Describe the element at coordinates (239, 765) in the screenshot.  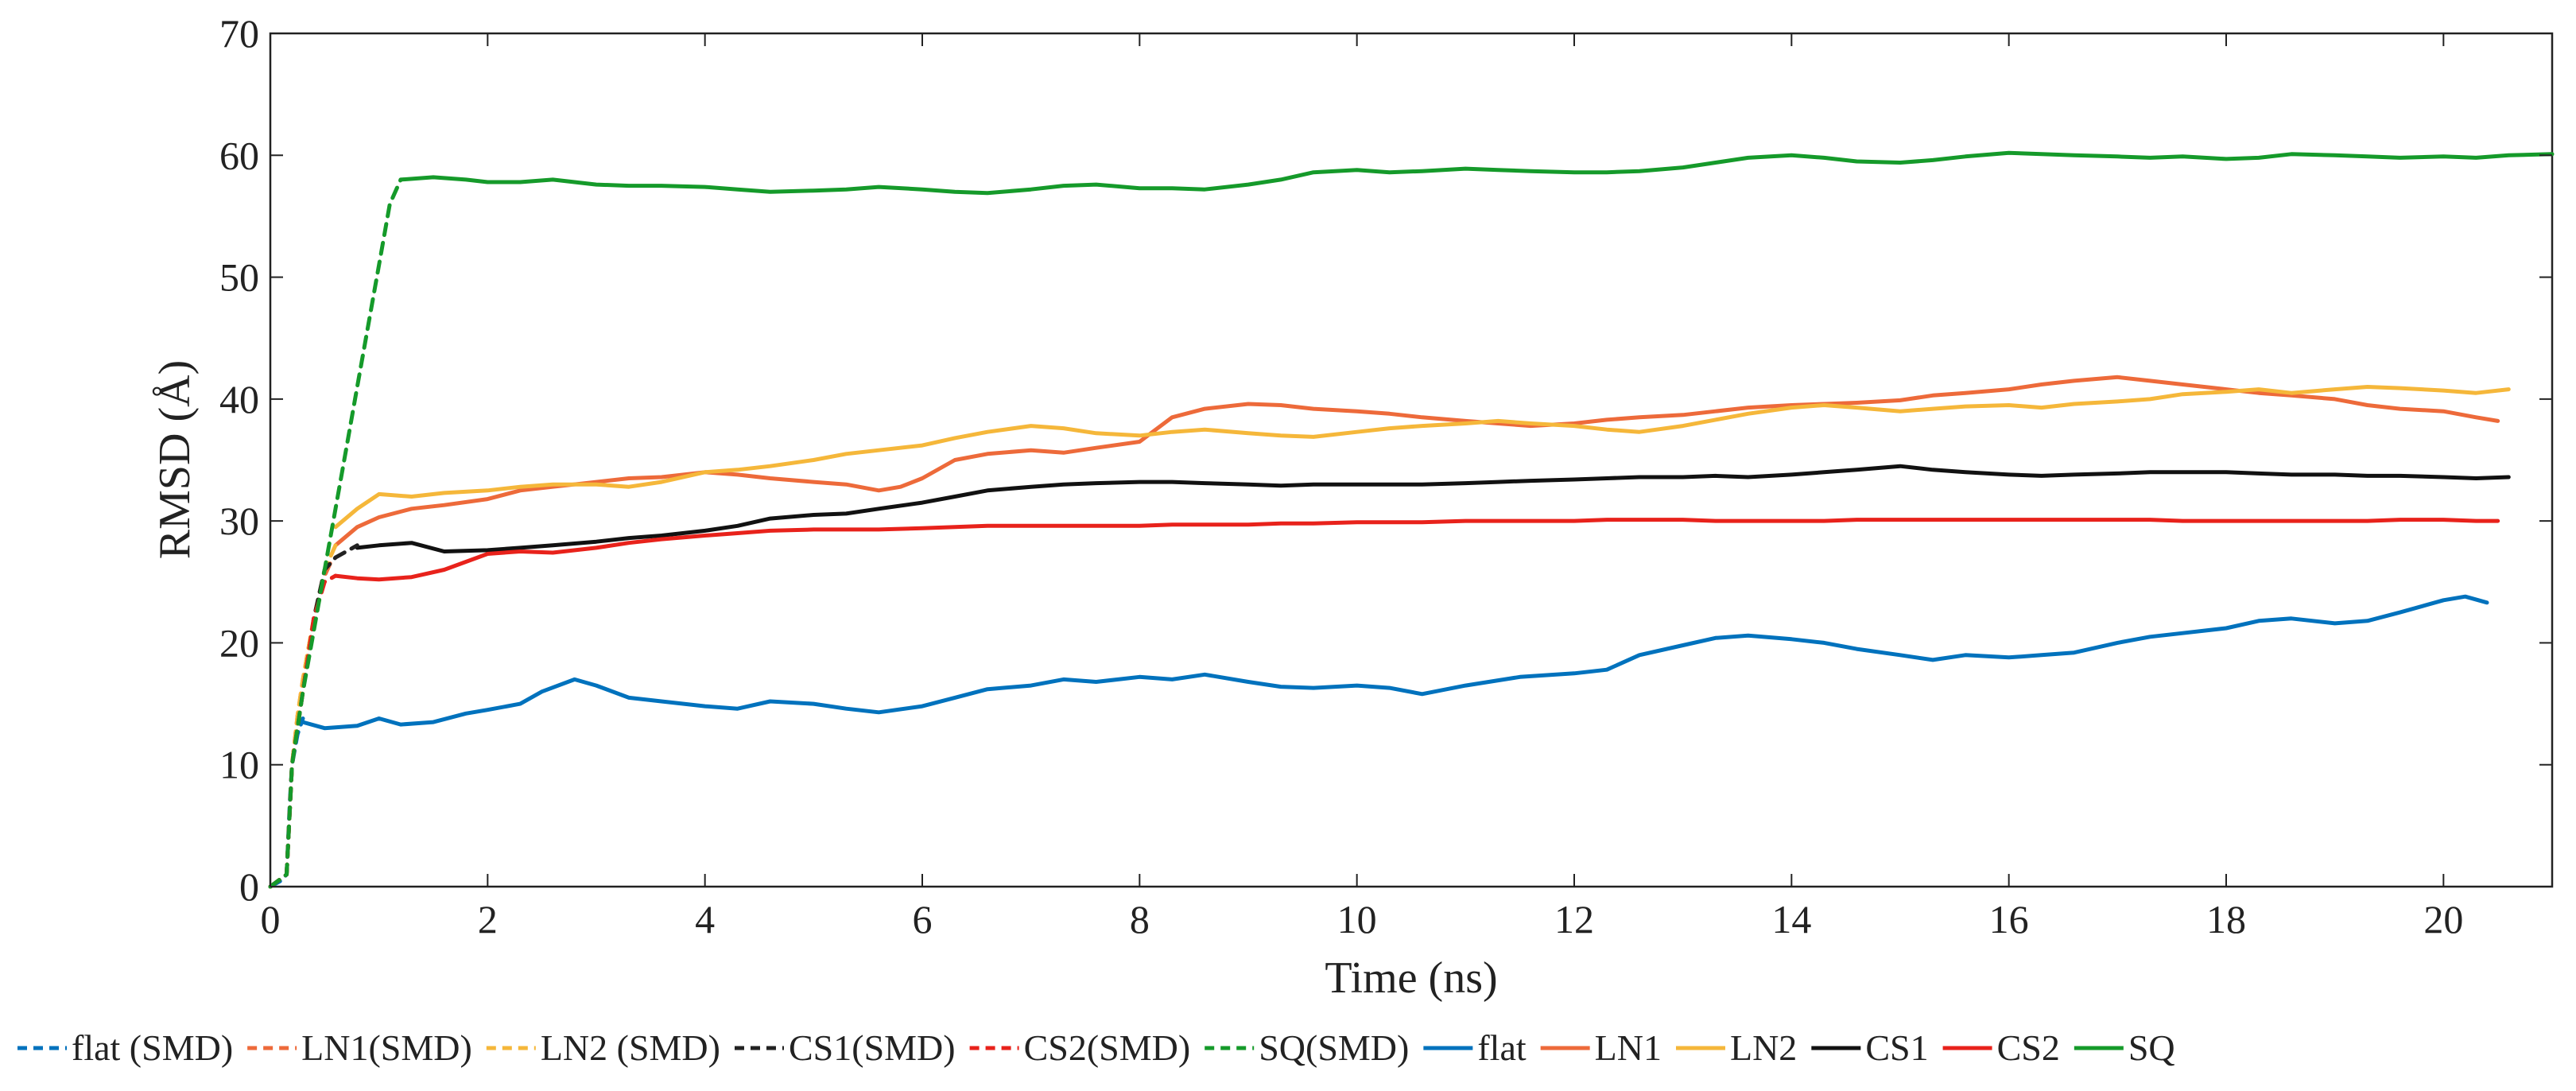
I see `y-tick-label: 10` at that location.